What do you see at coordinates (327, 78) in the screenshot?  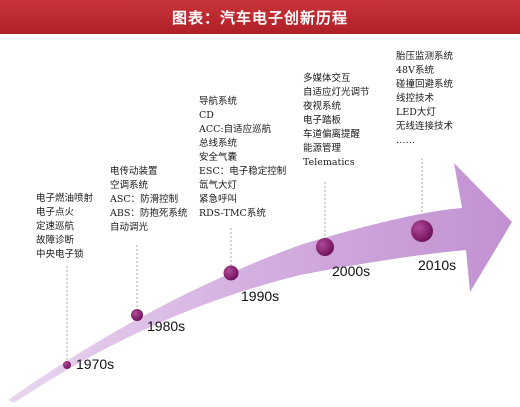 I see `feature-item: 多媒体交互` at bounding box center [327, 78].